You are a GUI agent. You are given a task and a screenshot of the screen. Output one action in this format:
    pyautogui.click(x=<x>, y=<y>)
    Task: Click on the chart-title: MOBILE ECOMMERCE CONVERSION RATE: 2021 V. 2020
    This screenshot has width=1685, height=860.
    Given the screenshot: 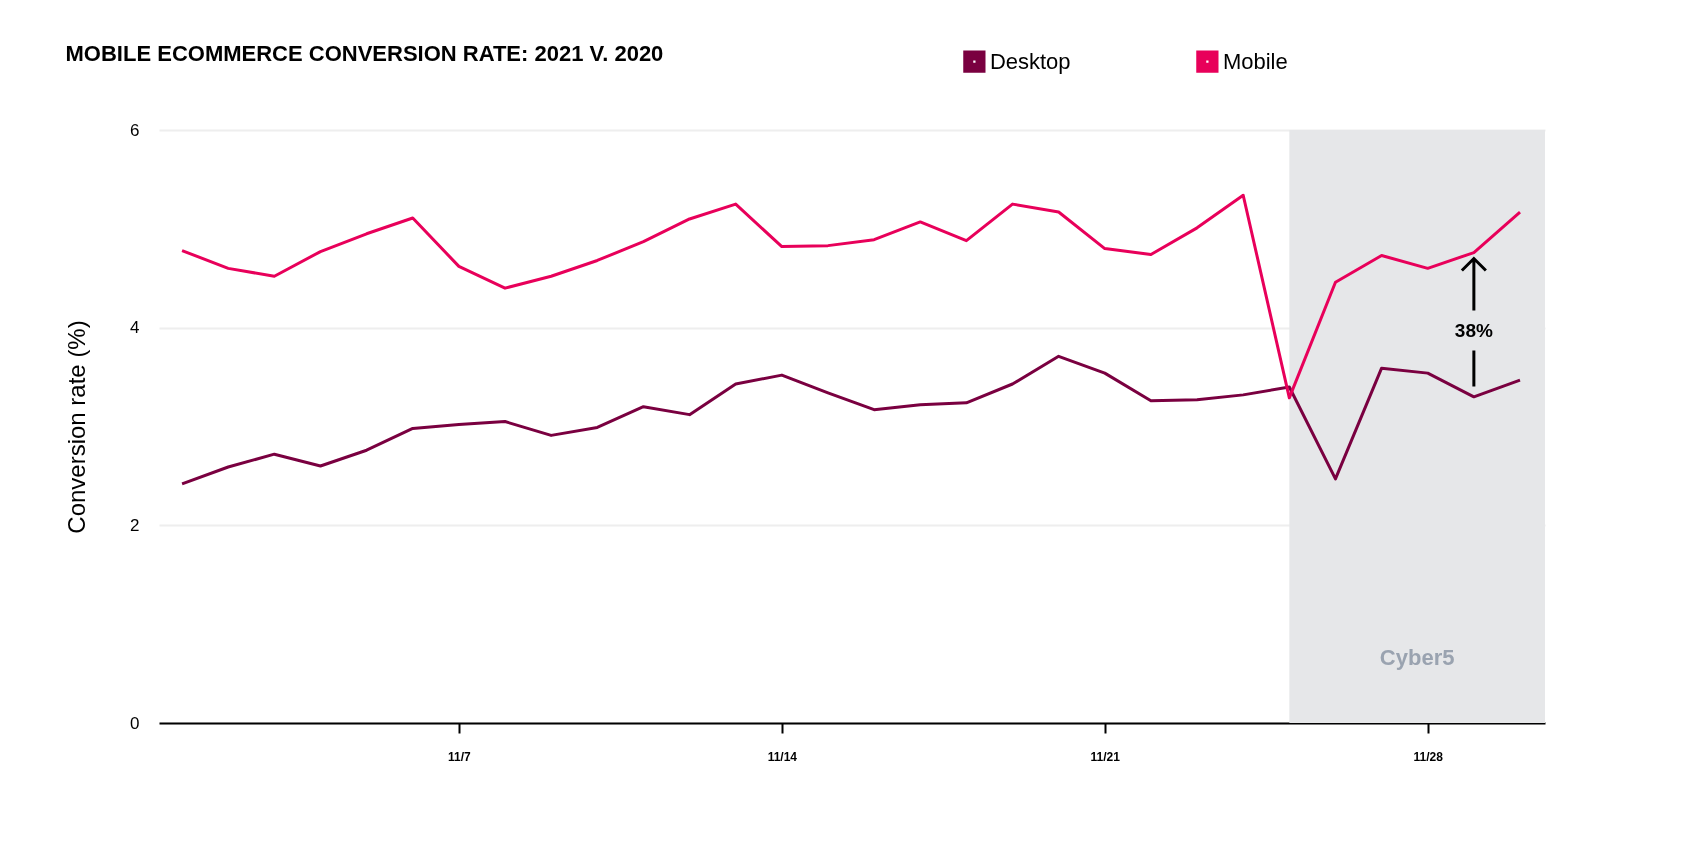 What is the action you would take?
    pyautogui.click(x=364, y=53)
    